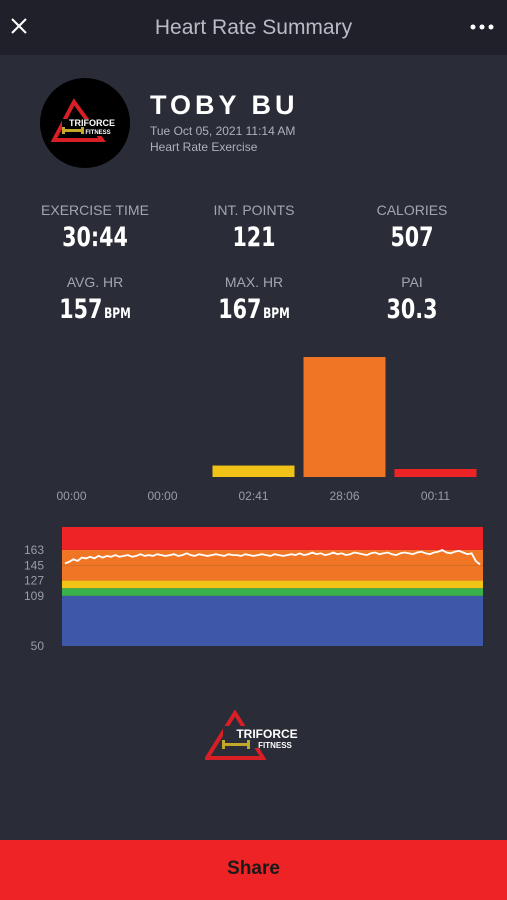  What do you see at coordinates (34, 596) in the screenshot?
I see `hr-axis-label: 109` at bounding box center [34, 596].